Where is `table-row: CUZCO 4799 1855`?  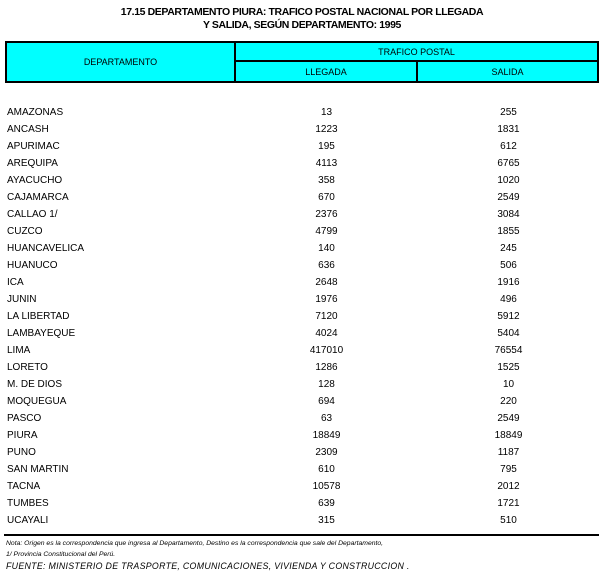 table-row: CUZCO 4799 1855 is located at coordinates (302, 231).